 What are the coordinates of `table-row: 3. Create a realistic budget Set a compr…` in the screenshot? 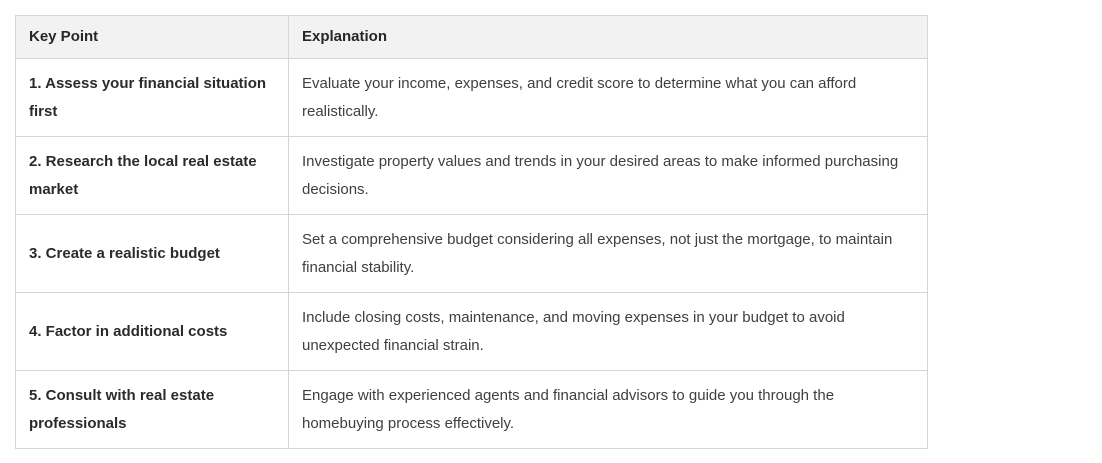 It's located at (471, 253).